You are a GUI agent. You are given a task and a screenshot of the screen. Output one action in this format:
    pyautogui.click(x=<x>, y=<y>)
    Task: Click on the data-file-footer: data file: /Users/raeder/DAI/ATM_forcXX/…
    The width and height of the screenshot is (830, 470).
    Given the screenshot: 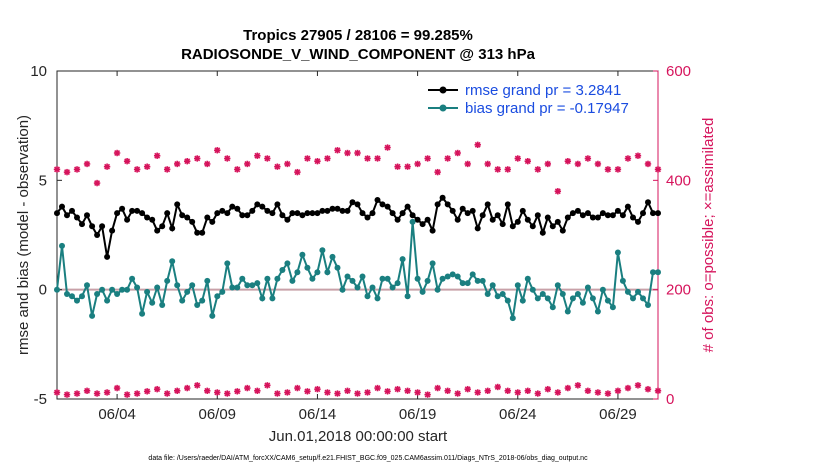 What is the action you would take?
    pyautogui.click(x=368, y=458)
    